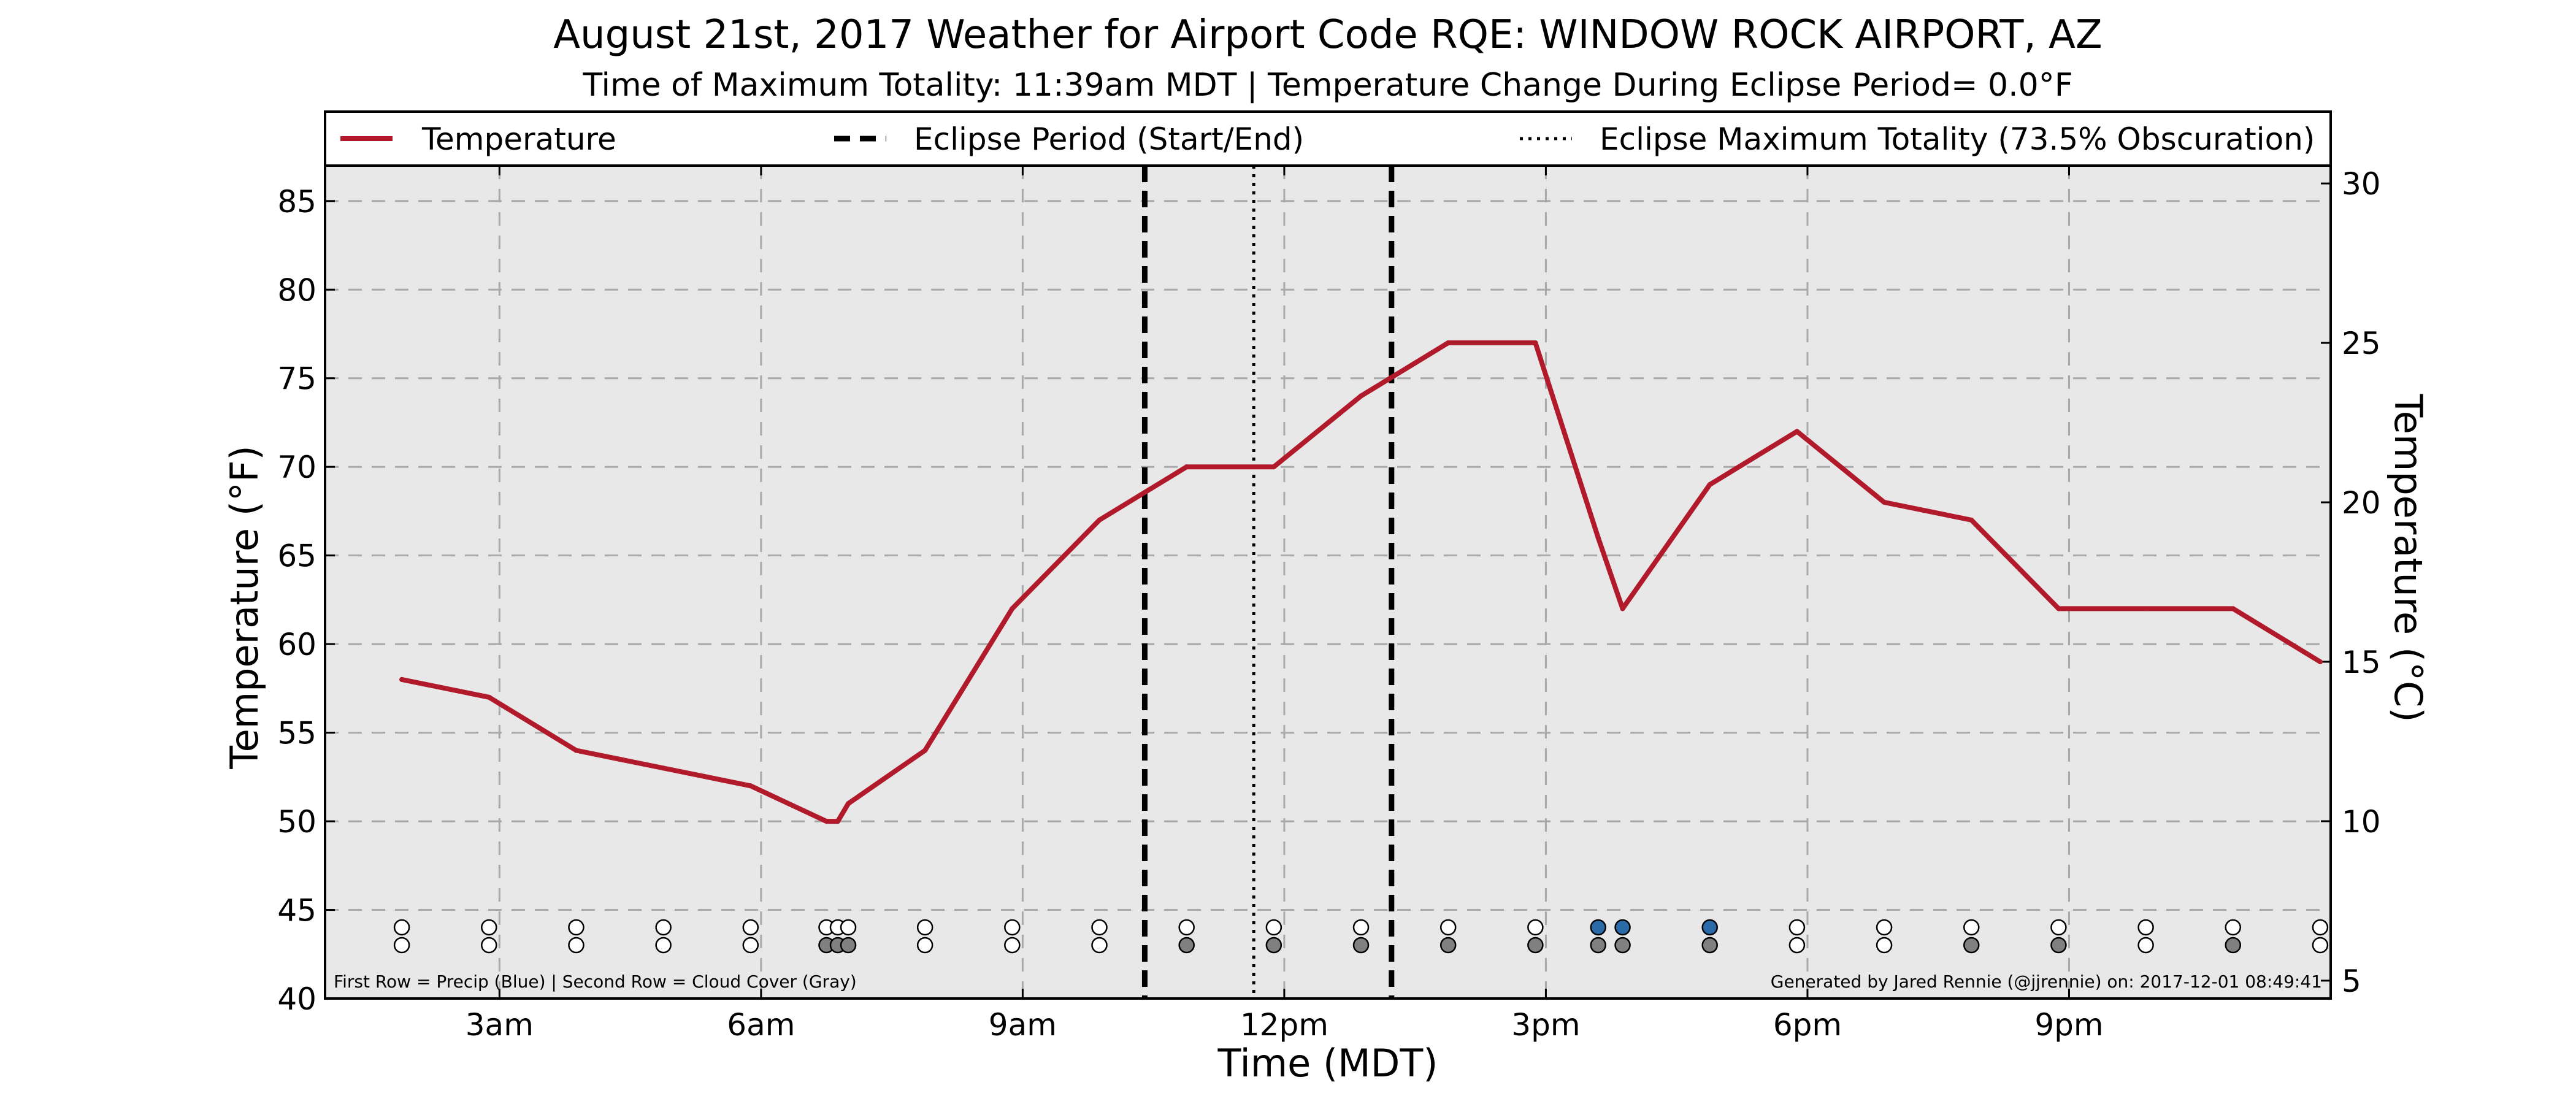 The height and width of the screenshot is (1104, 2576). What do you see at coordinates (518, 139) in the screenshot?
I see `legend-temperature-label: Temperature` at bounding box center [518, 139].